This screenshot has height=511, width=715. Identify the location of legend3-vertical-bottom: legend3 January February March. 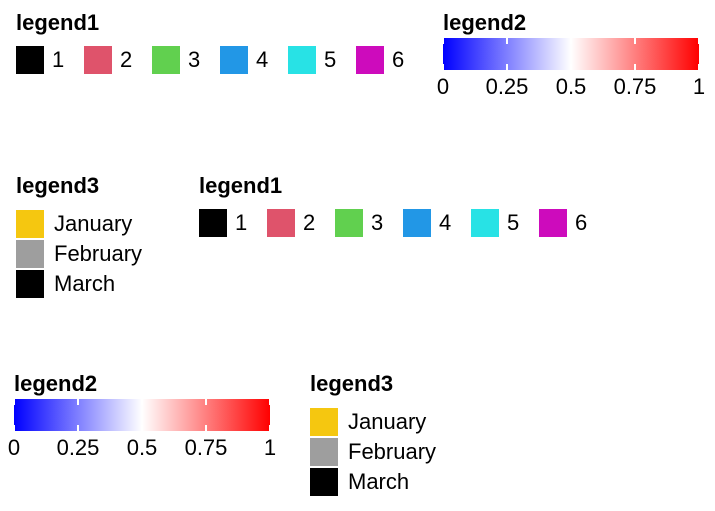
(395, 436).